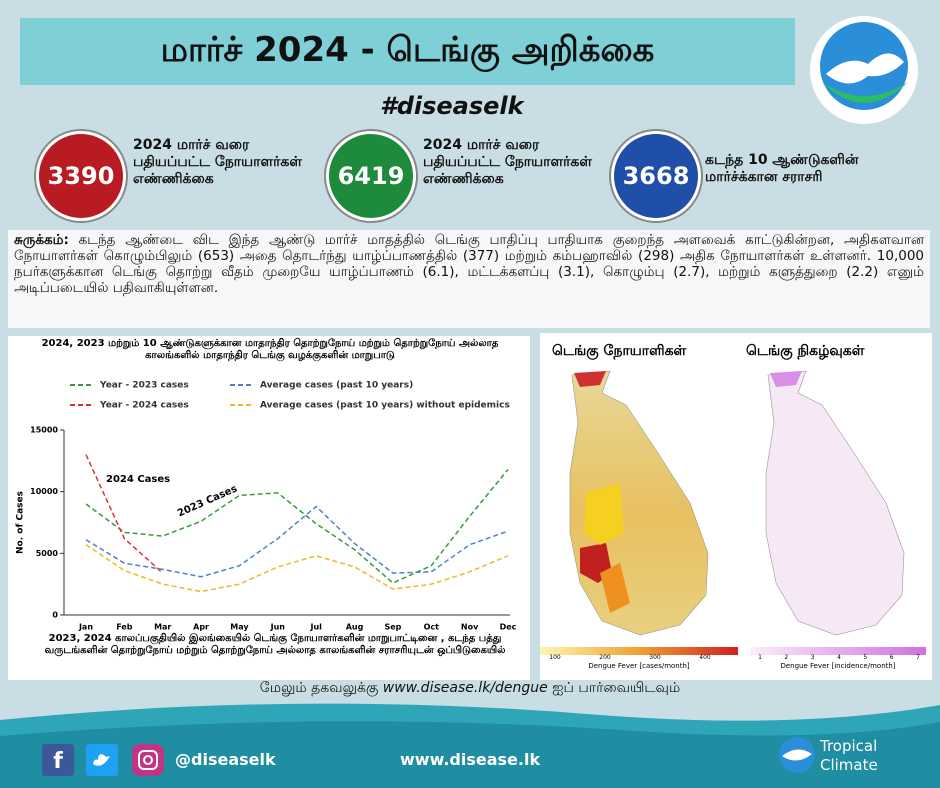 This screenshot has width=940, height=788. What do you see at coordinates (225, 759) in the screenshot?
I see `handle: @diseaselk` at bounding box center [225, 759].